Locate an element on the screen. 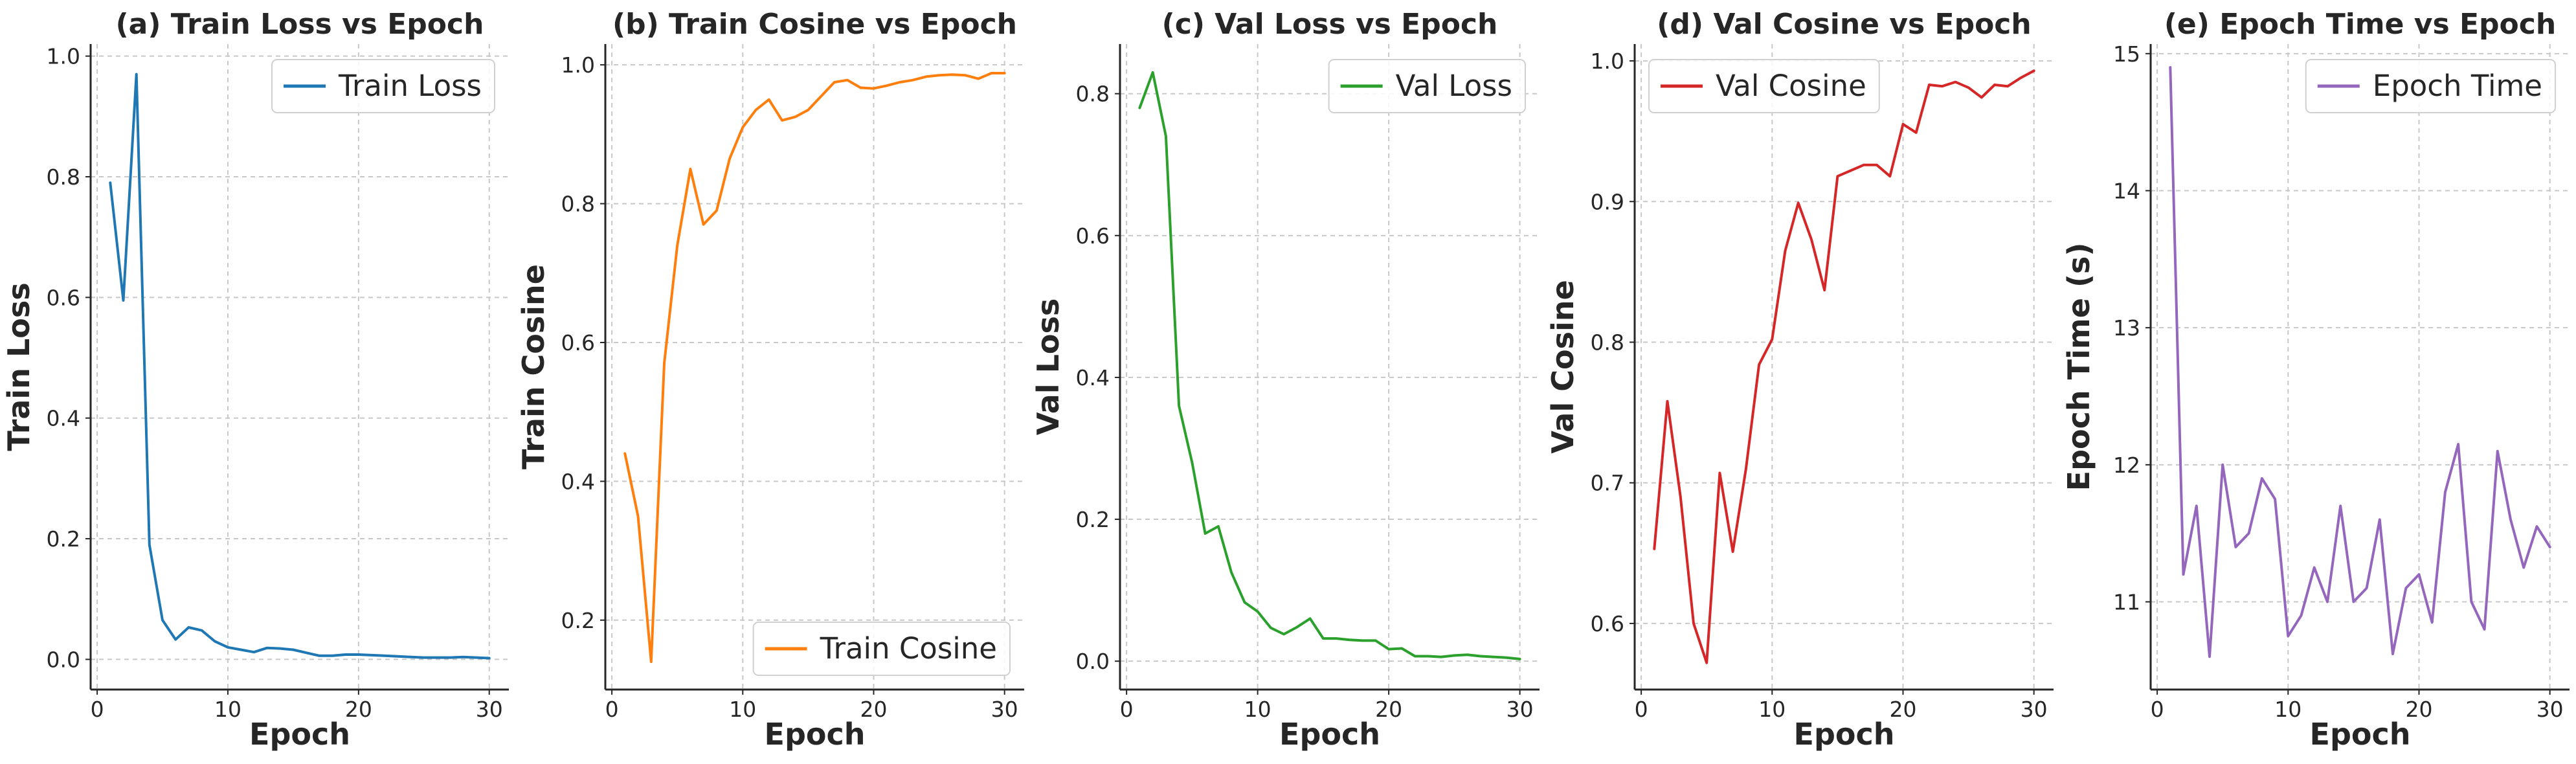  legend: Val Loss is located at coordinates (1427, 86).